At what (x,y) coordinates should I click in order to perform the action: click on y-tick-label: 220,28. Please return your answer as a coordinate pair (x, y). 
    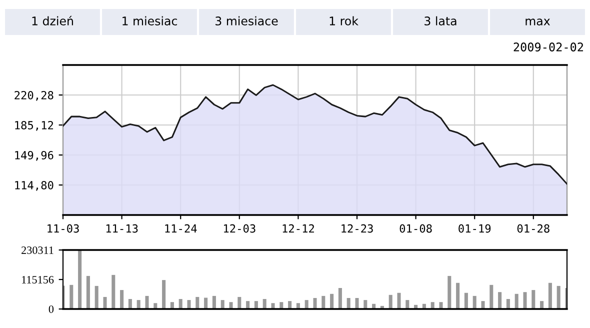
    Looking at the image, I should click on (34, 96).